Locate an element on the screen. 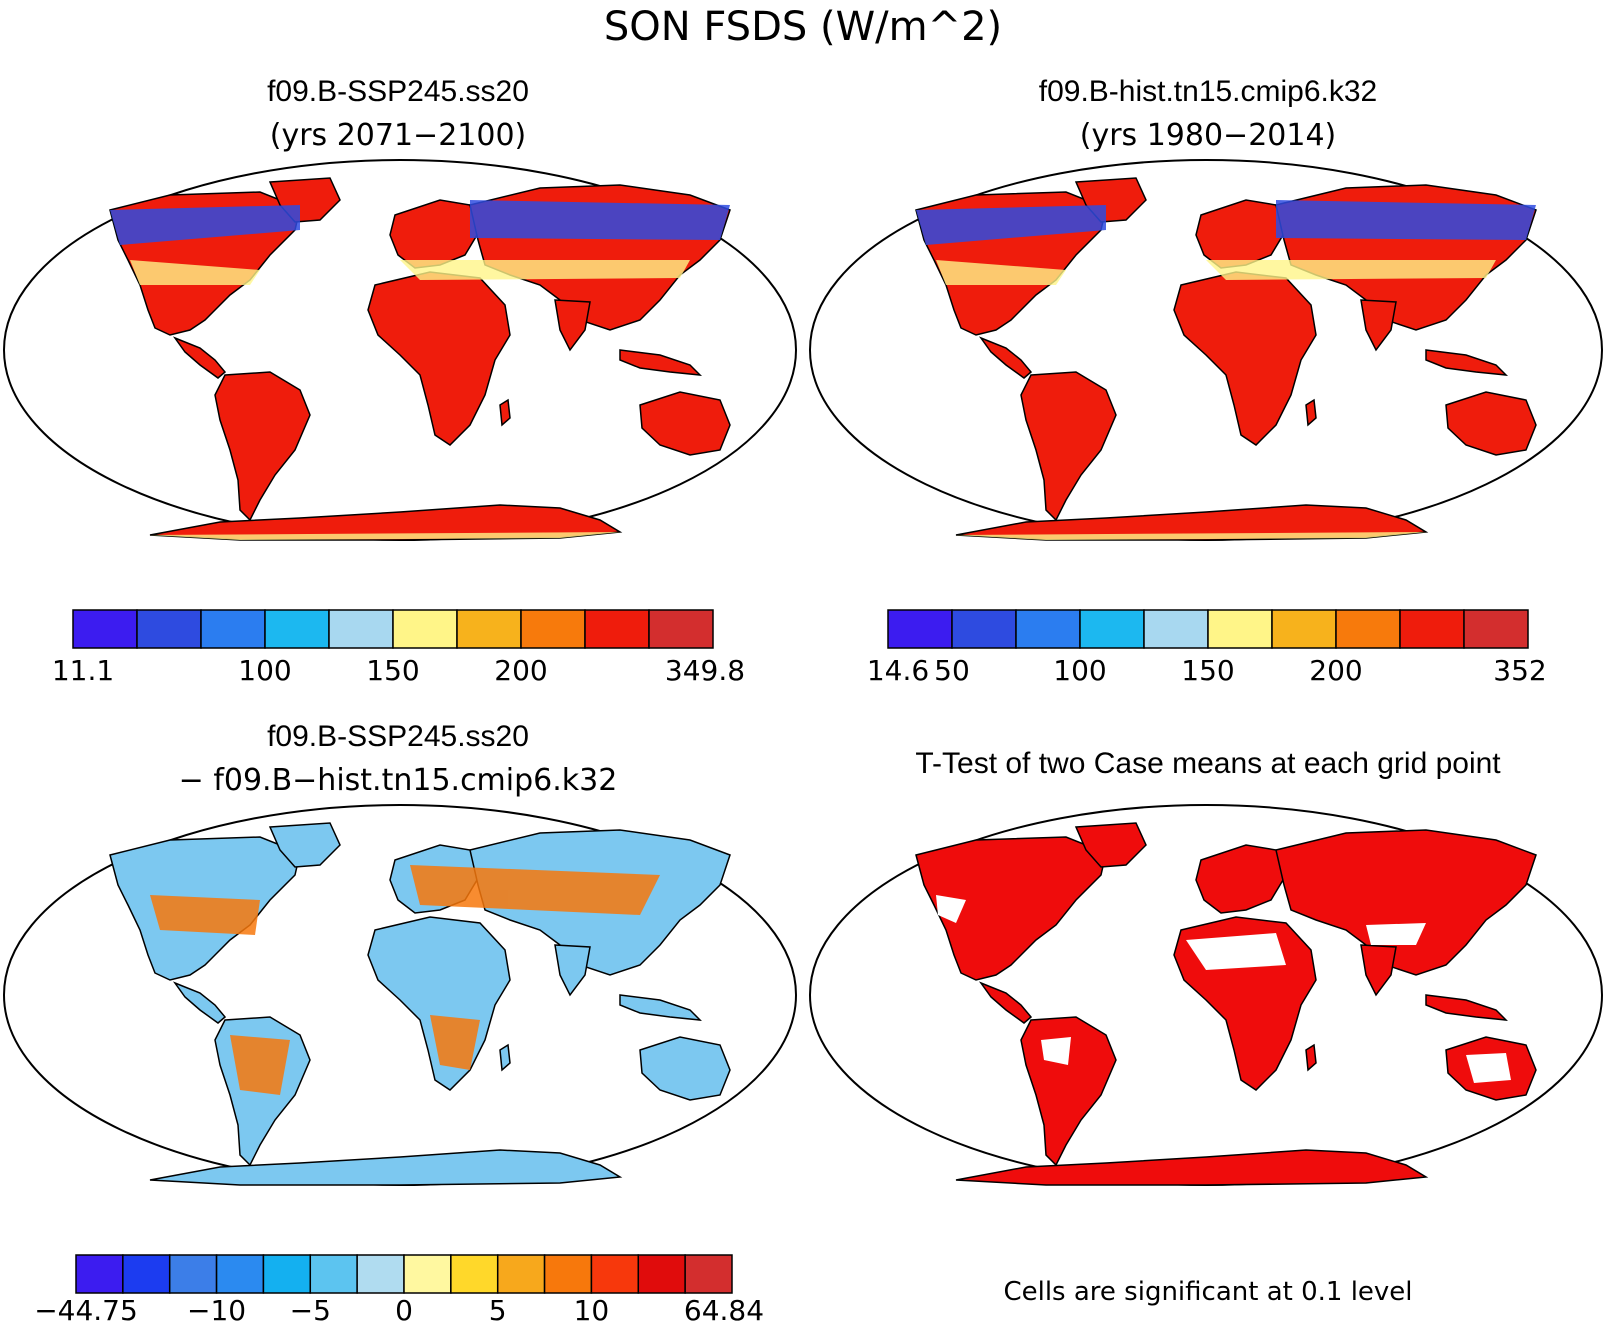  colorbar-tick-label: 11.1 is located at coordinates (83, 670).